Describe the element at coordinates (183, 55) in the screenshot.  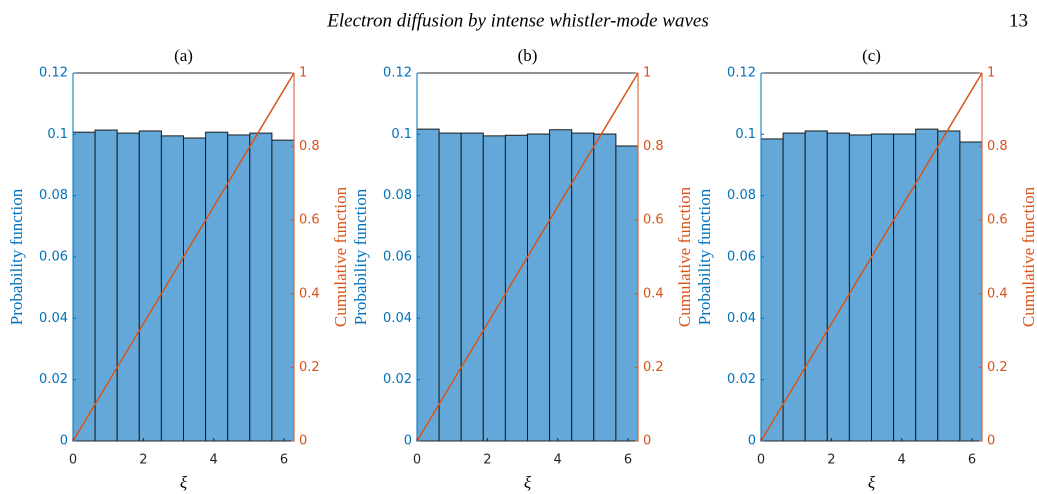
I see `subplot-title: (a)` at that location.